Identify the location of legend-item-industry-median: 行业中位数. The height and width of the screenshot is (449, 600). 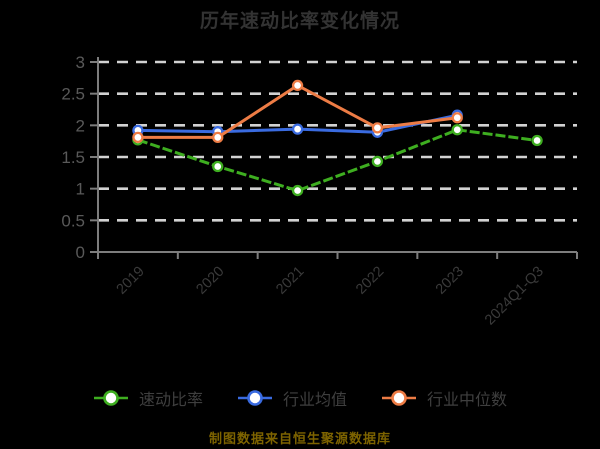
(444, 398).